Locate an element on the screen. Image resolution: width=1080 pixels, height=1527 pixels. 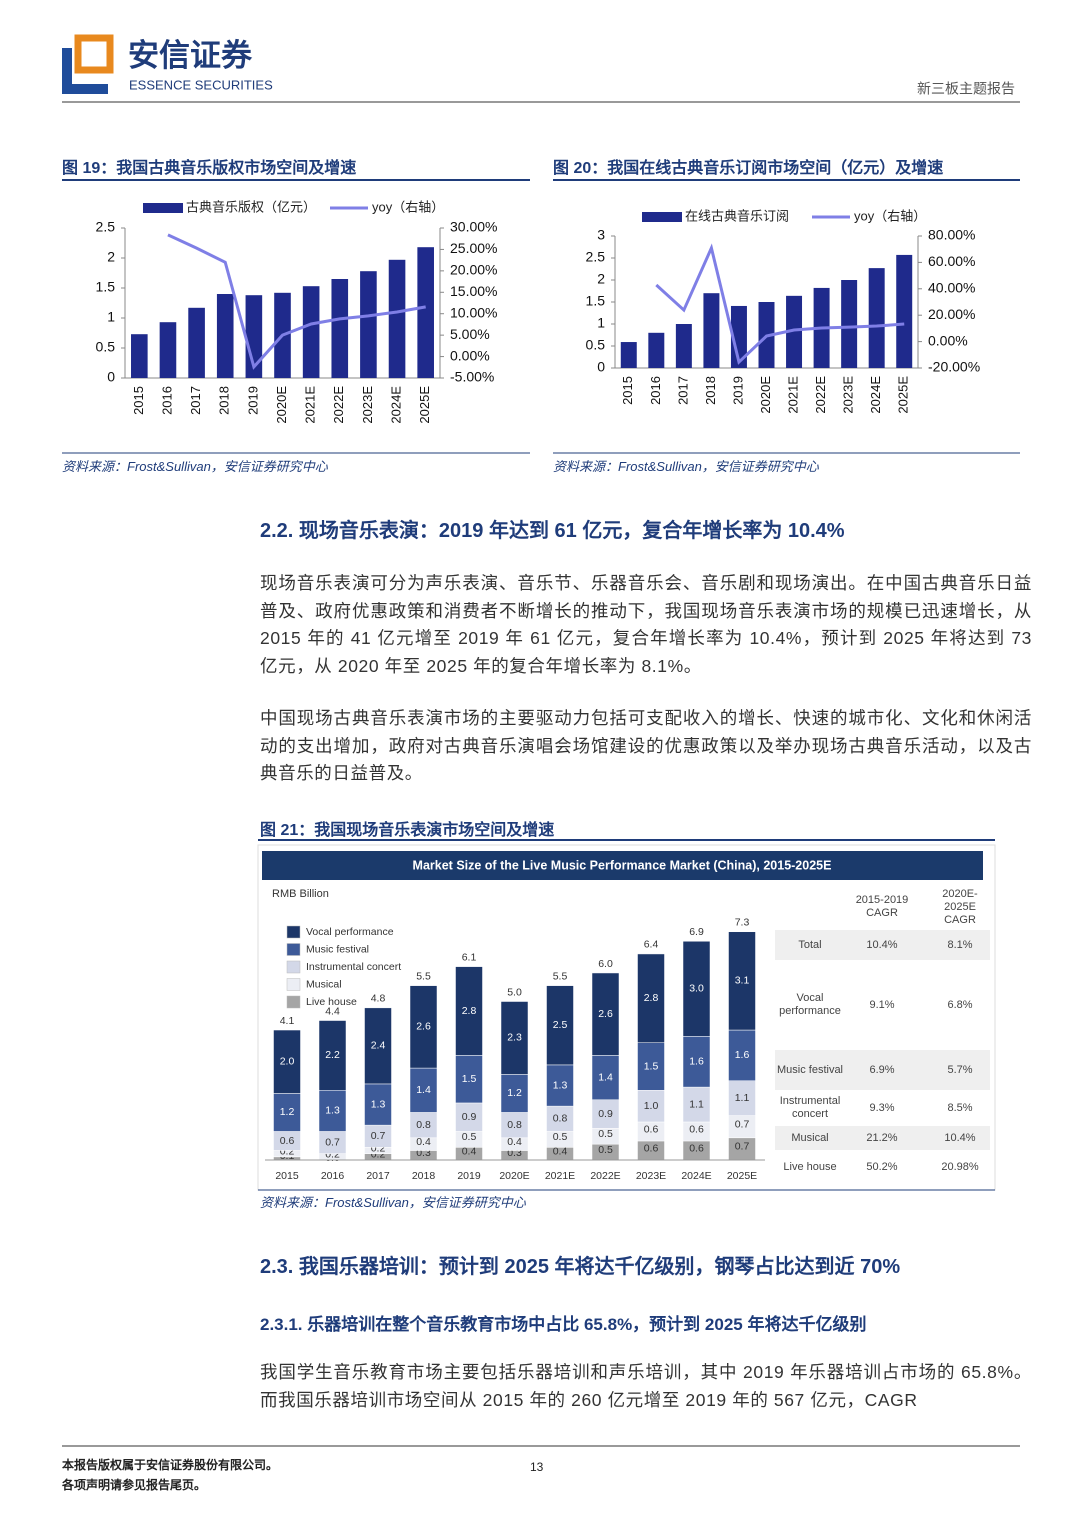
table-header: 2020E-2025E CAGR is located at coordinates (960, 907).